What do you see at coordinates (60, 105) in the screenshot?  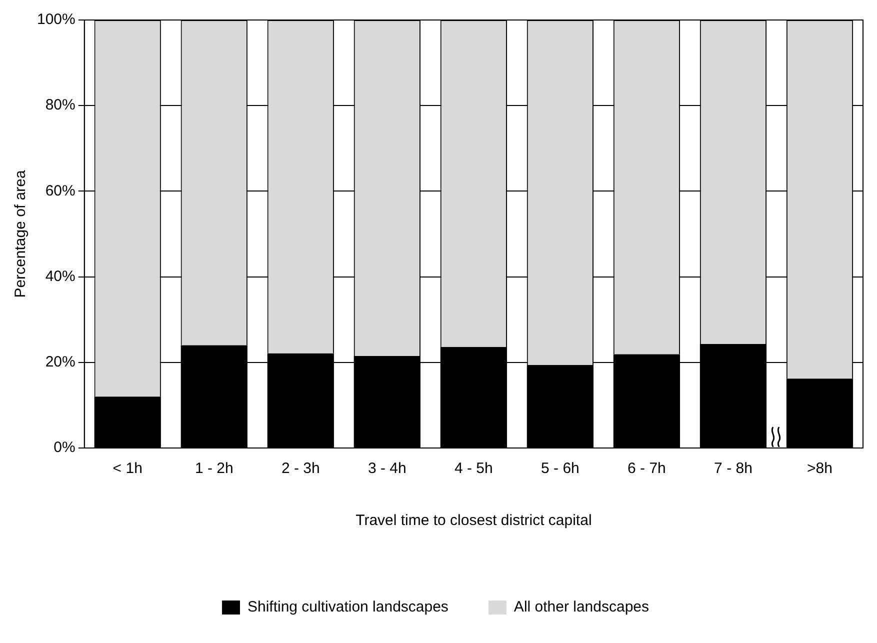 I see `y-tick-label: 80%` at bounding box center [60, 105].